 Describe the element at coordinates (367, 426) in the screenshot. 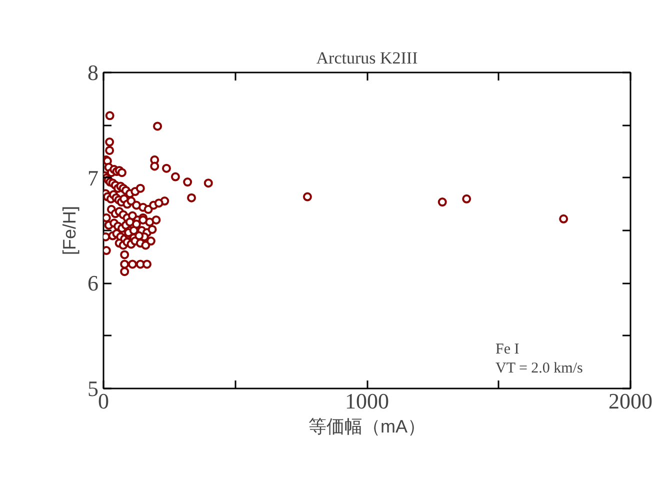

I see `x-axis-title: 等価幅（mA）` at that location.